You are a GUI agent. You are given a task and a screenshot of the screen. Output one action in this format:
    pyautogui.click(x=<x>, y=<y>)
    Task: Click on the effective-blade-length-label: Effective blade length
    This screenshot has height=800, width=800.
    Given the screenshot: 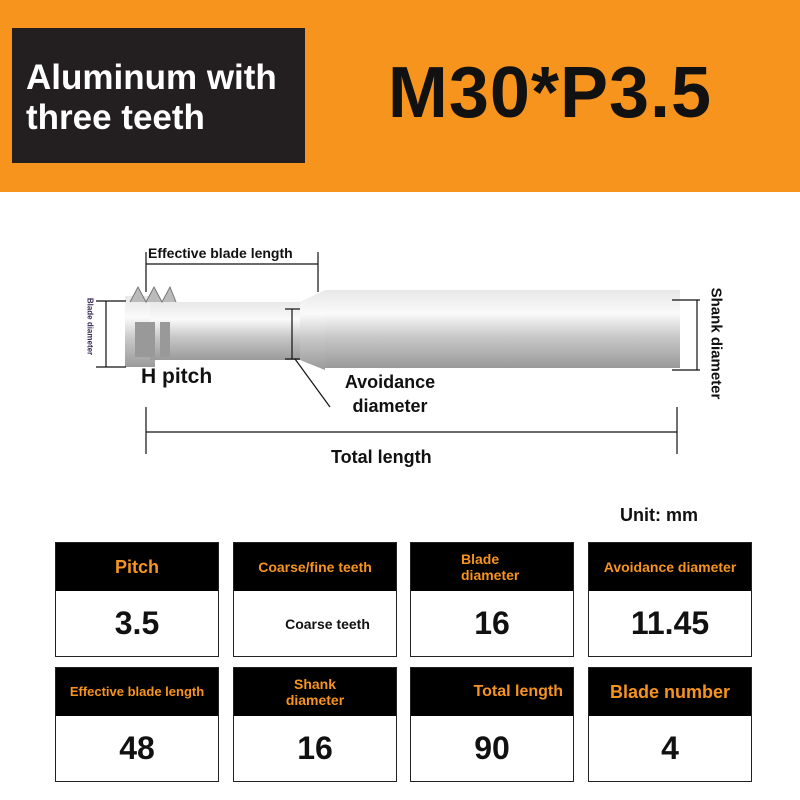 What is the action you would take?
    pyautogui.click(x=220, y=253)
    